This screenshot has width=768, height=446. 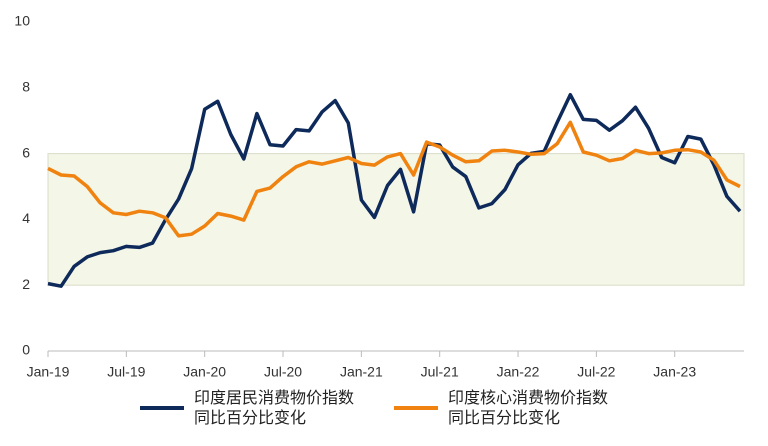 I want to click on legend-label: 印度居民消费物价指数 同比百分比变化, so click(x=274, y=407).